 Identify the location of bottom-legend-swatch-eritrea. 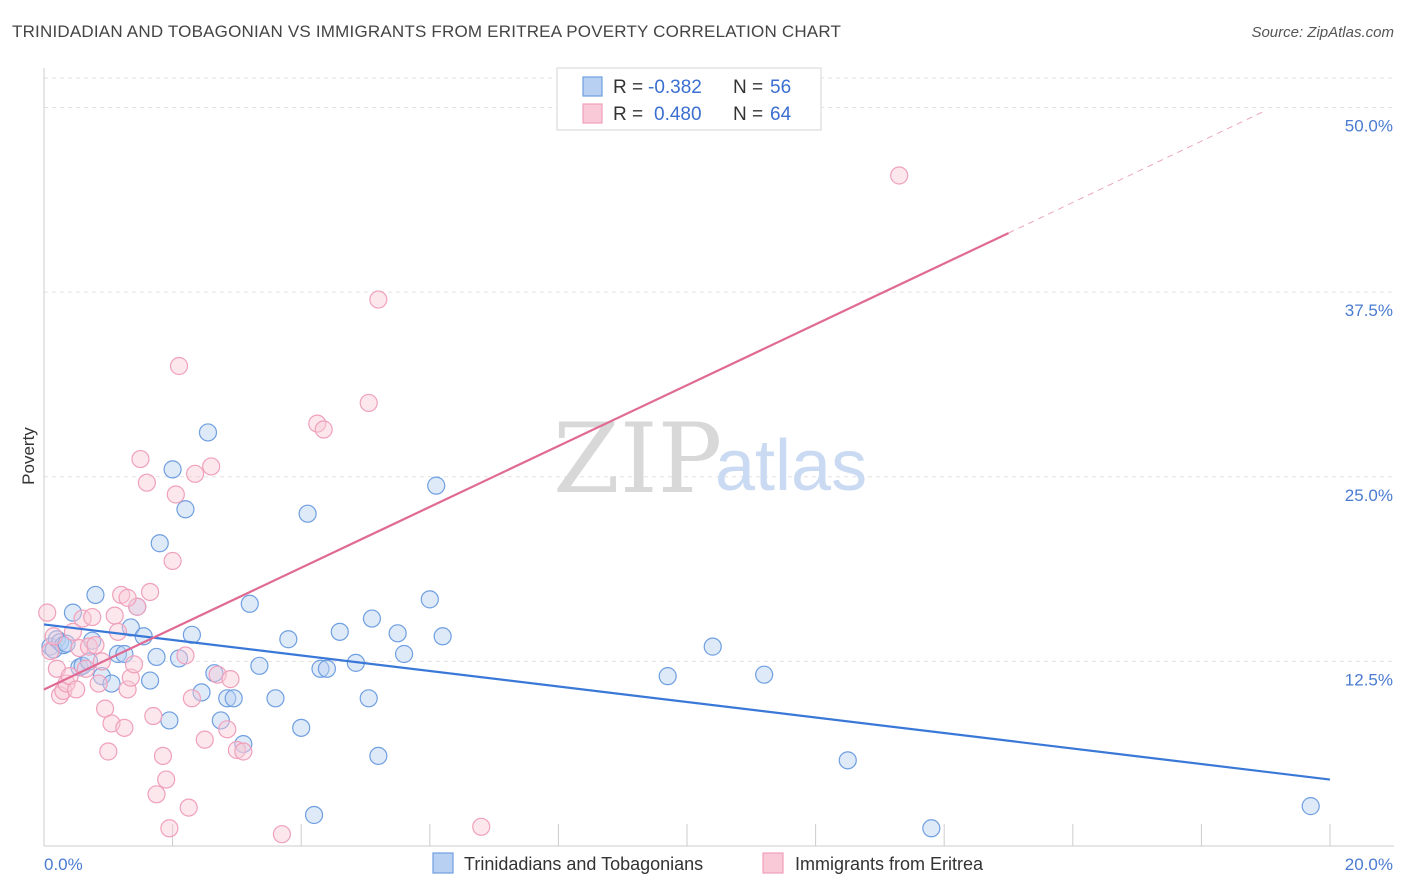
(773, 863).